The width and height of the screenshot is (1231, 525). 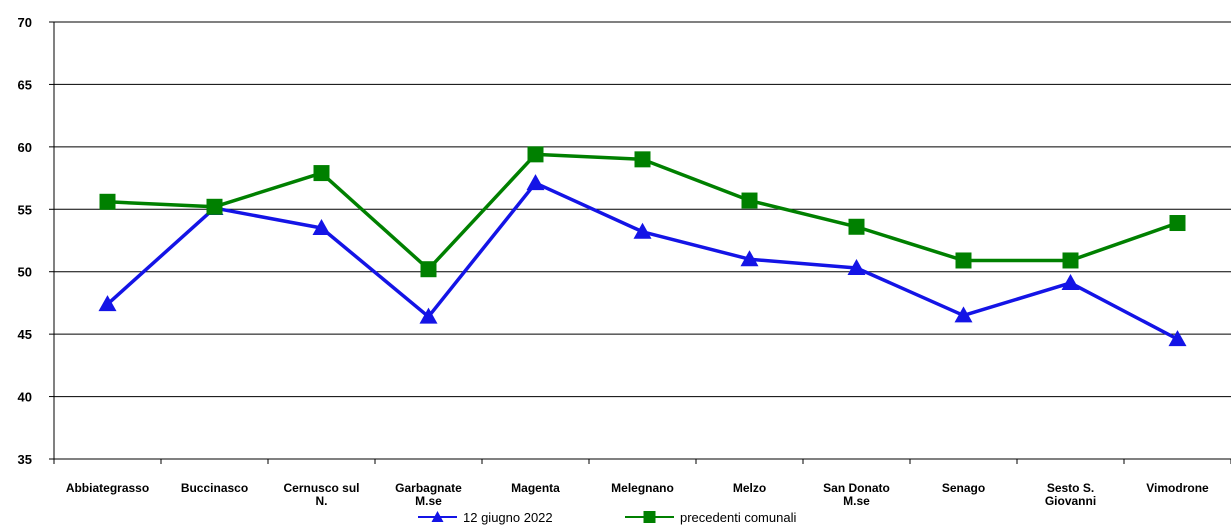 What do you see at coordinates (321, 494) in the screenshot?
I see `x-tick-label: Cernusco sul N.` at bounding box center [321, 494].